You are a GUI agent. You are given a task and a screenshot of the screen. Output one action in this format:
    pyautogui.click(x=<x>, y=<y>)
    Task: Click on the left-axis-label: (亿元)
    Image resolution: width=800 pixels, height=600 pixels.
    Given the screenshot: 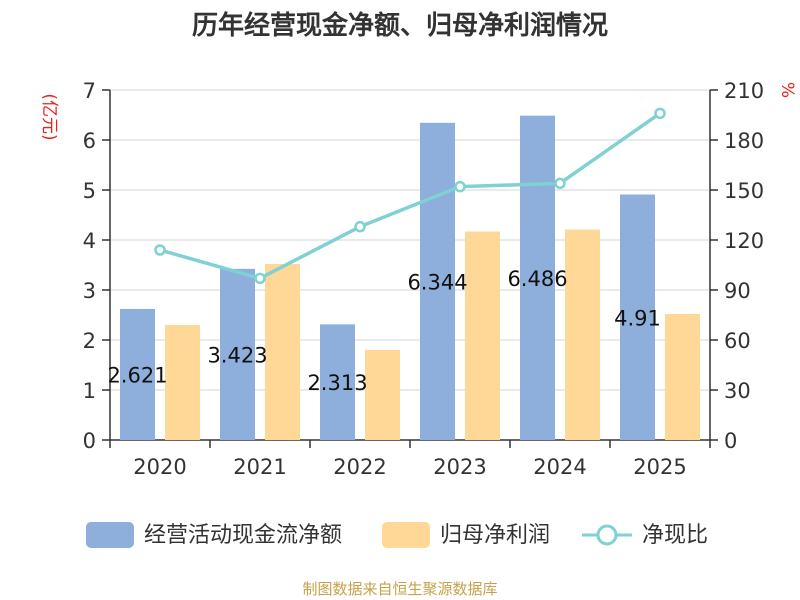 What is the action you would take?
    pyautogui.click(x=49, y=116)
    